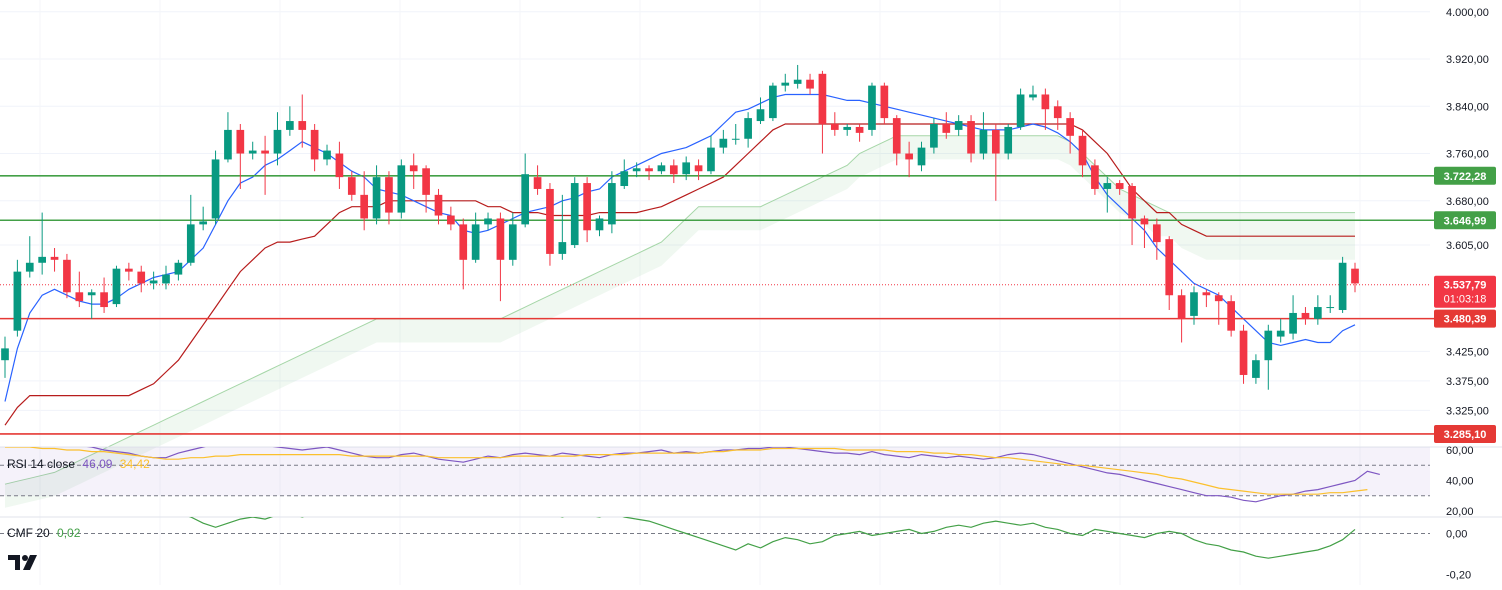 The height and width of the screenshot is (590, 1502). I want to click on rsi-legend-ma-value: 34,42, so click(134, 464).